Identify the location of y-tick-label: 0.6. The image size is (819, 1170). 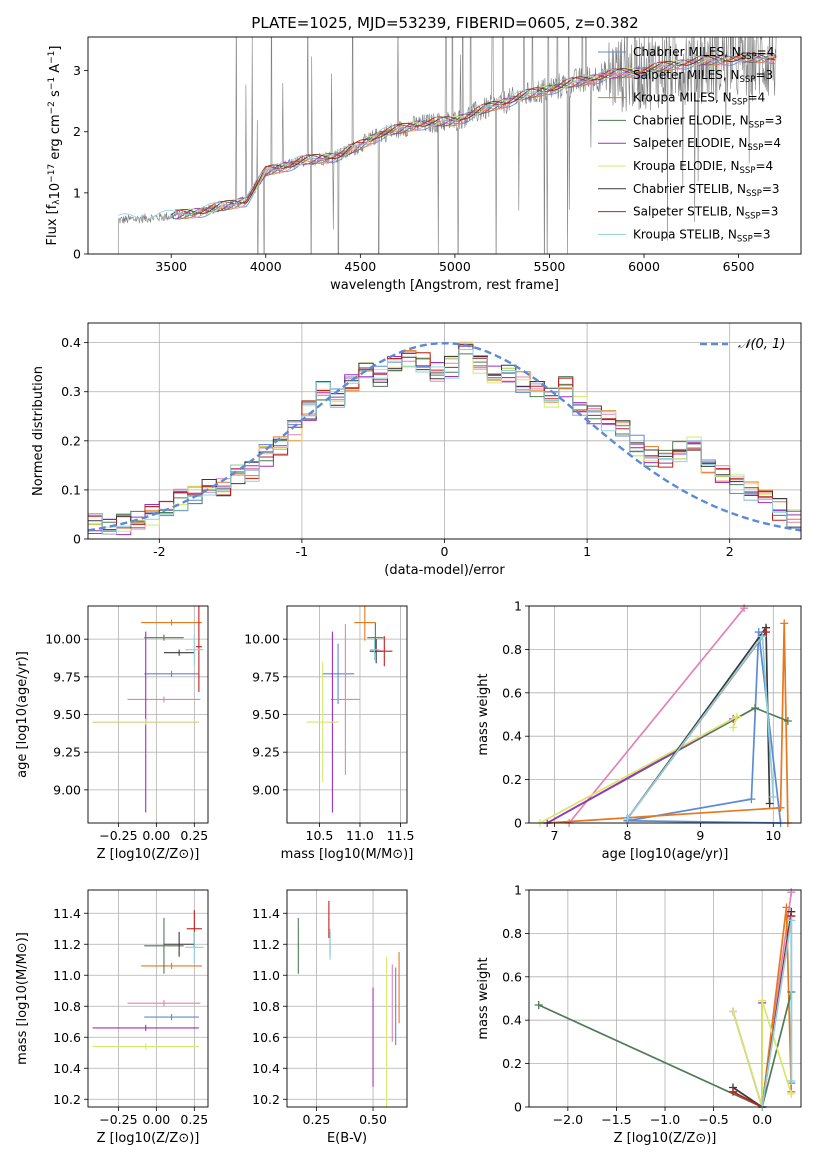
(512, 692).